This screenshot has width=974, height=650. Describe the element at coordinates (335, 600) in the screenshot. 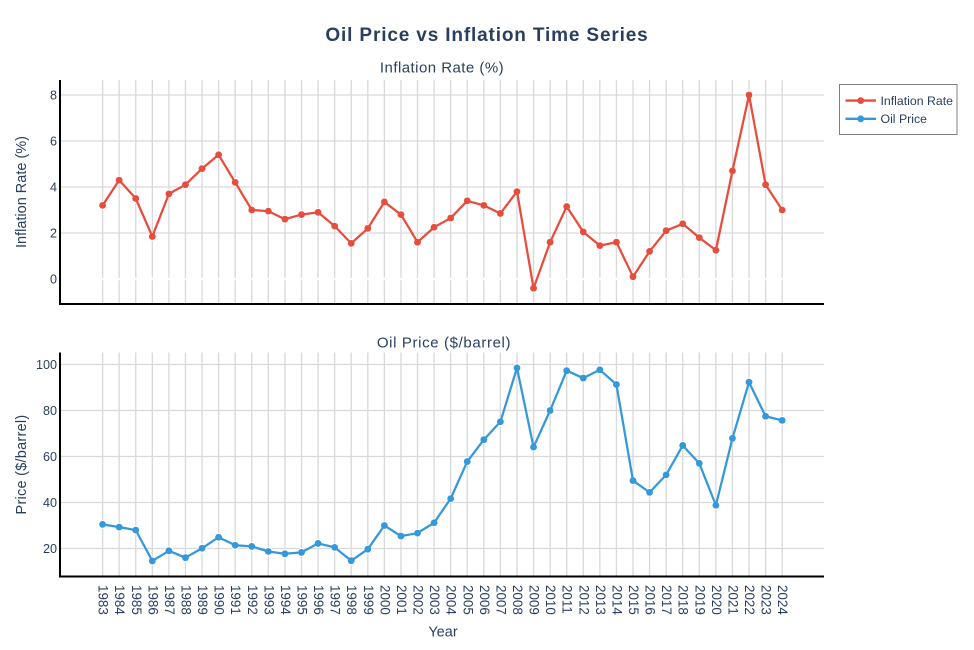

I see `svg-text: 1997` at that location.